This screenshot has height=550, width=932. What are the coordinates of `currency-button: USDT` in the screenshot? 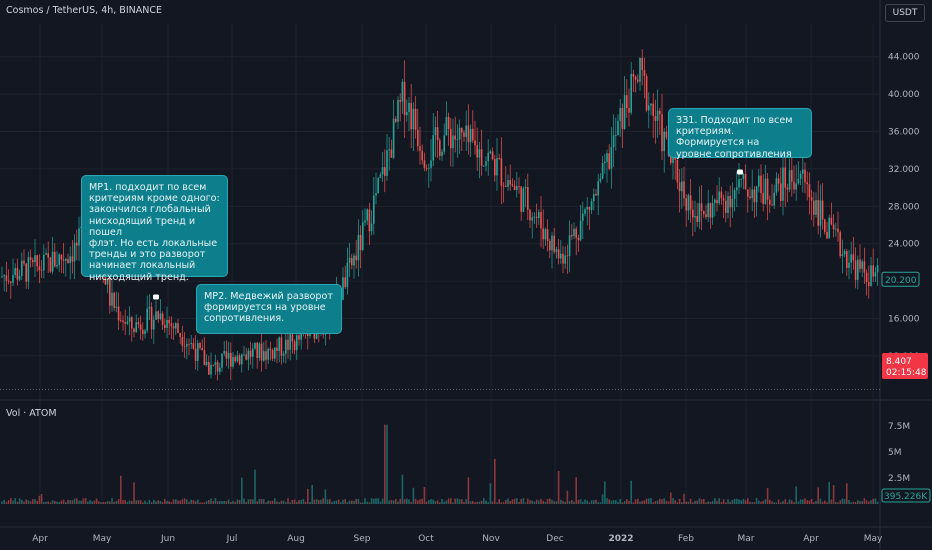 It's located at (905, 13).